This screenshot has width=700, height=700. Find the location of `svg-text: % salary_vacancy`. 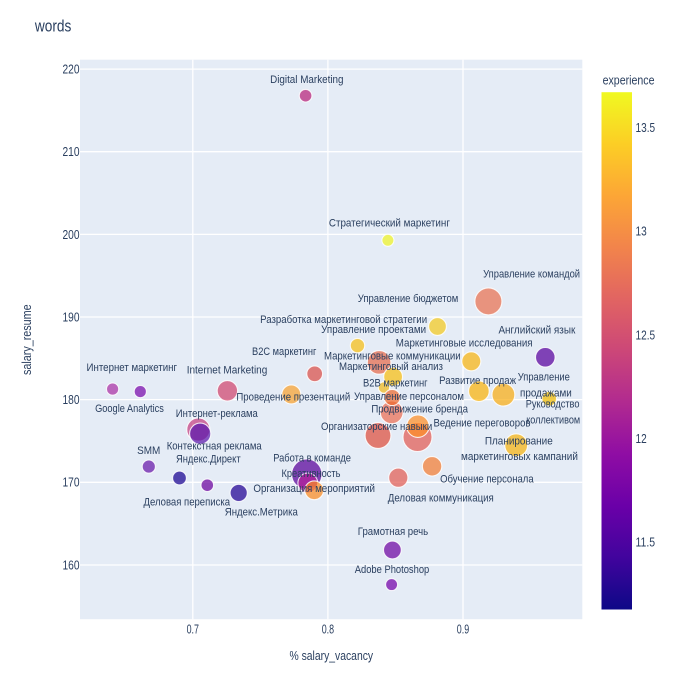

svg-text: % salary_vacancy is located at coordinates (332, 655).